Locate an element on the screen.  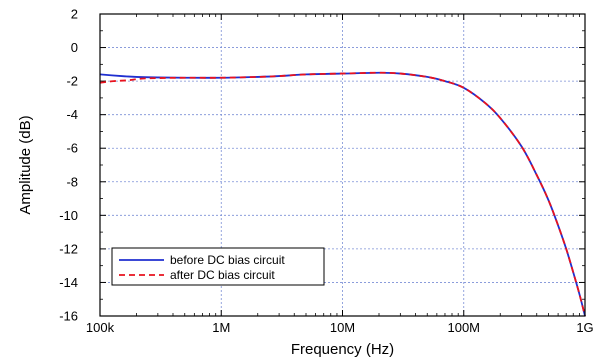
y-tick-label: -2 is located at coordinates (72, 81).